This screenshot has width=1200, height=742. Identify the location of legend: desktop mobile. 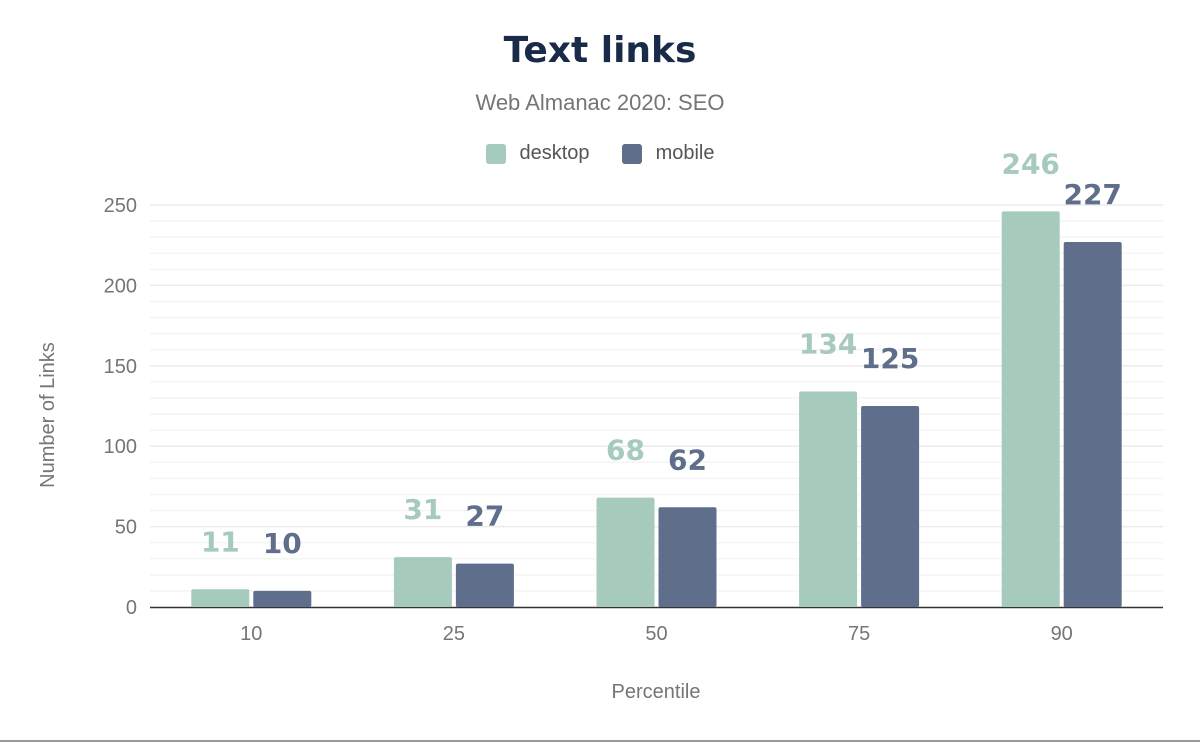
(600, 153).